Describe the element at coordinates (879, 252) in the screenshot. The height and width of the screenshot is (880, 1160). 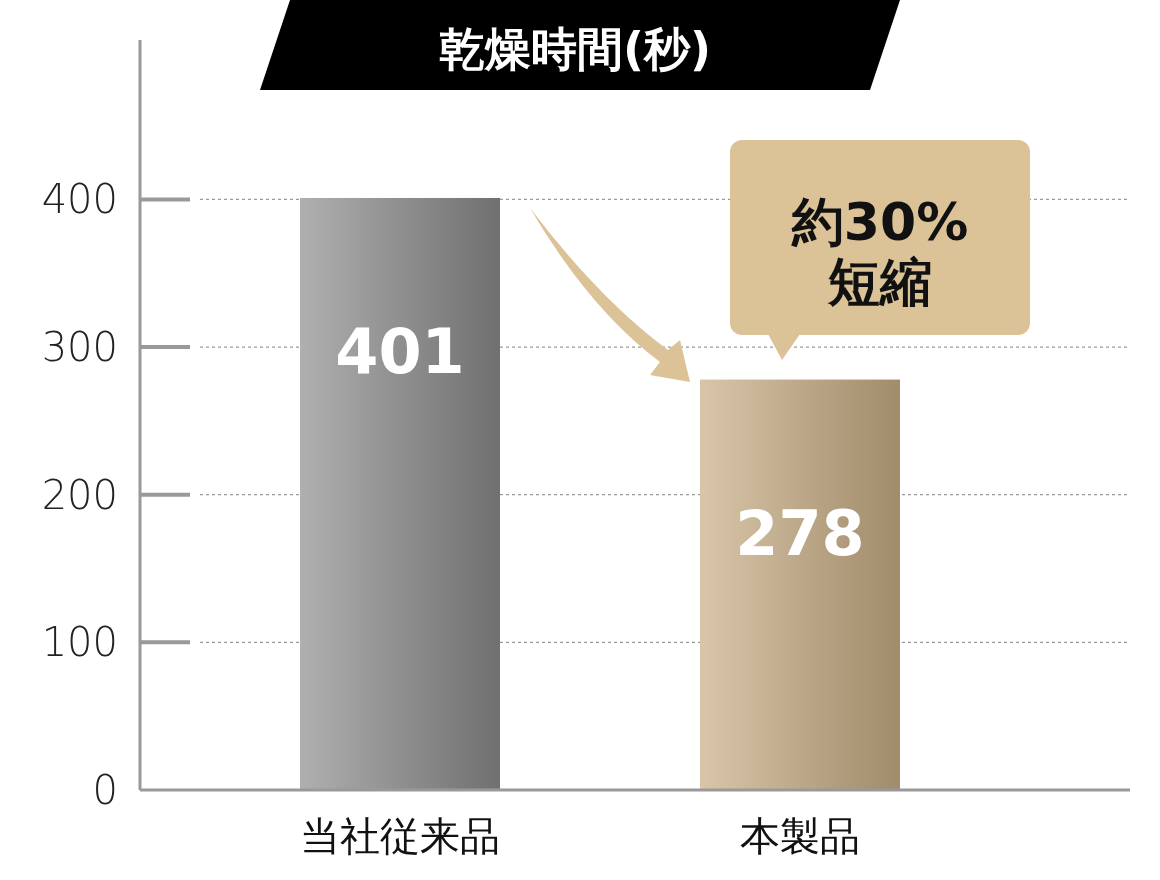
I see `annotation: 約30%短縮` at that location.